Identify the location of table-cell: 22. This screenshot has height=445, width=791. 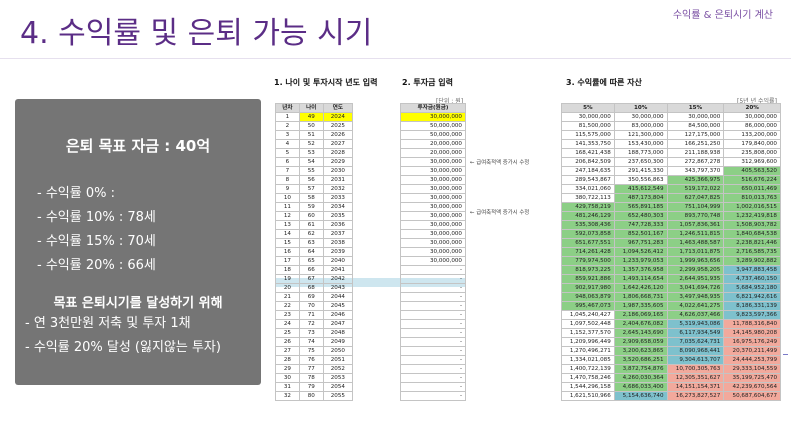
(287, 306).